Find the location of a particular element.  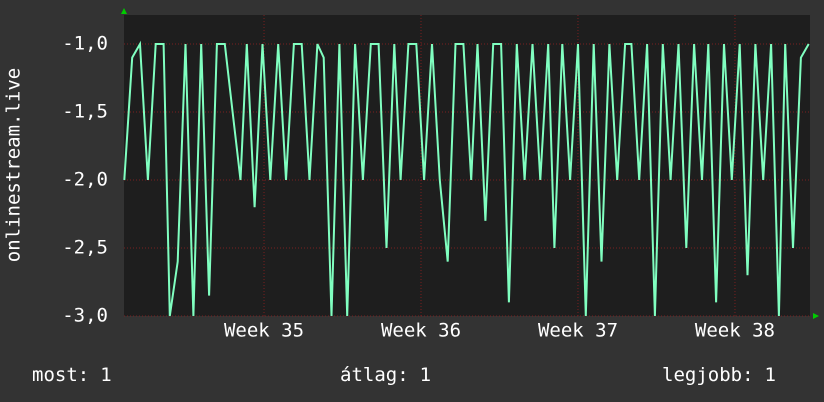

y-tick-label: -3,0 is located at coordinates (85, 316).